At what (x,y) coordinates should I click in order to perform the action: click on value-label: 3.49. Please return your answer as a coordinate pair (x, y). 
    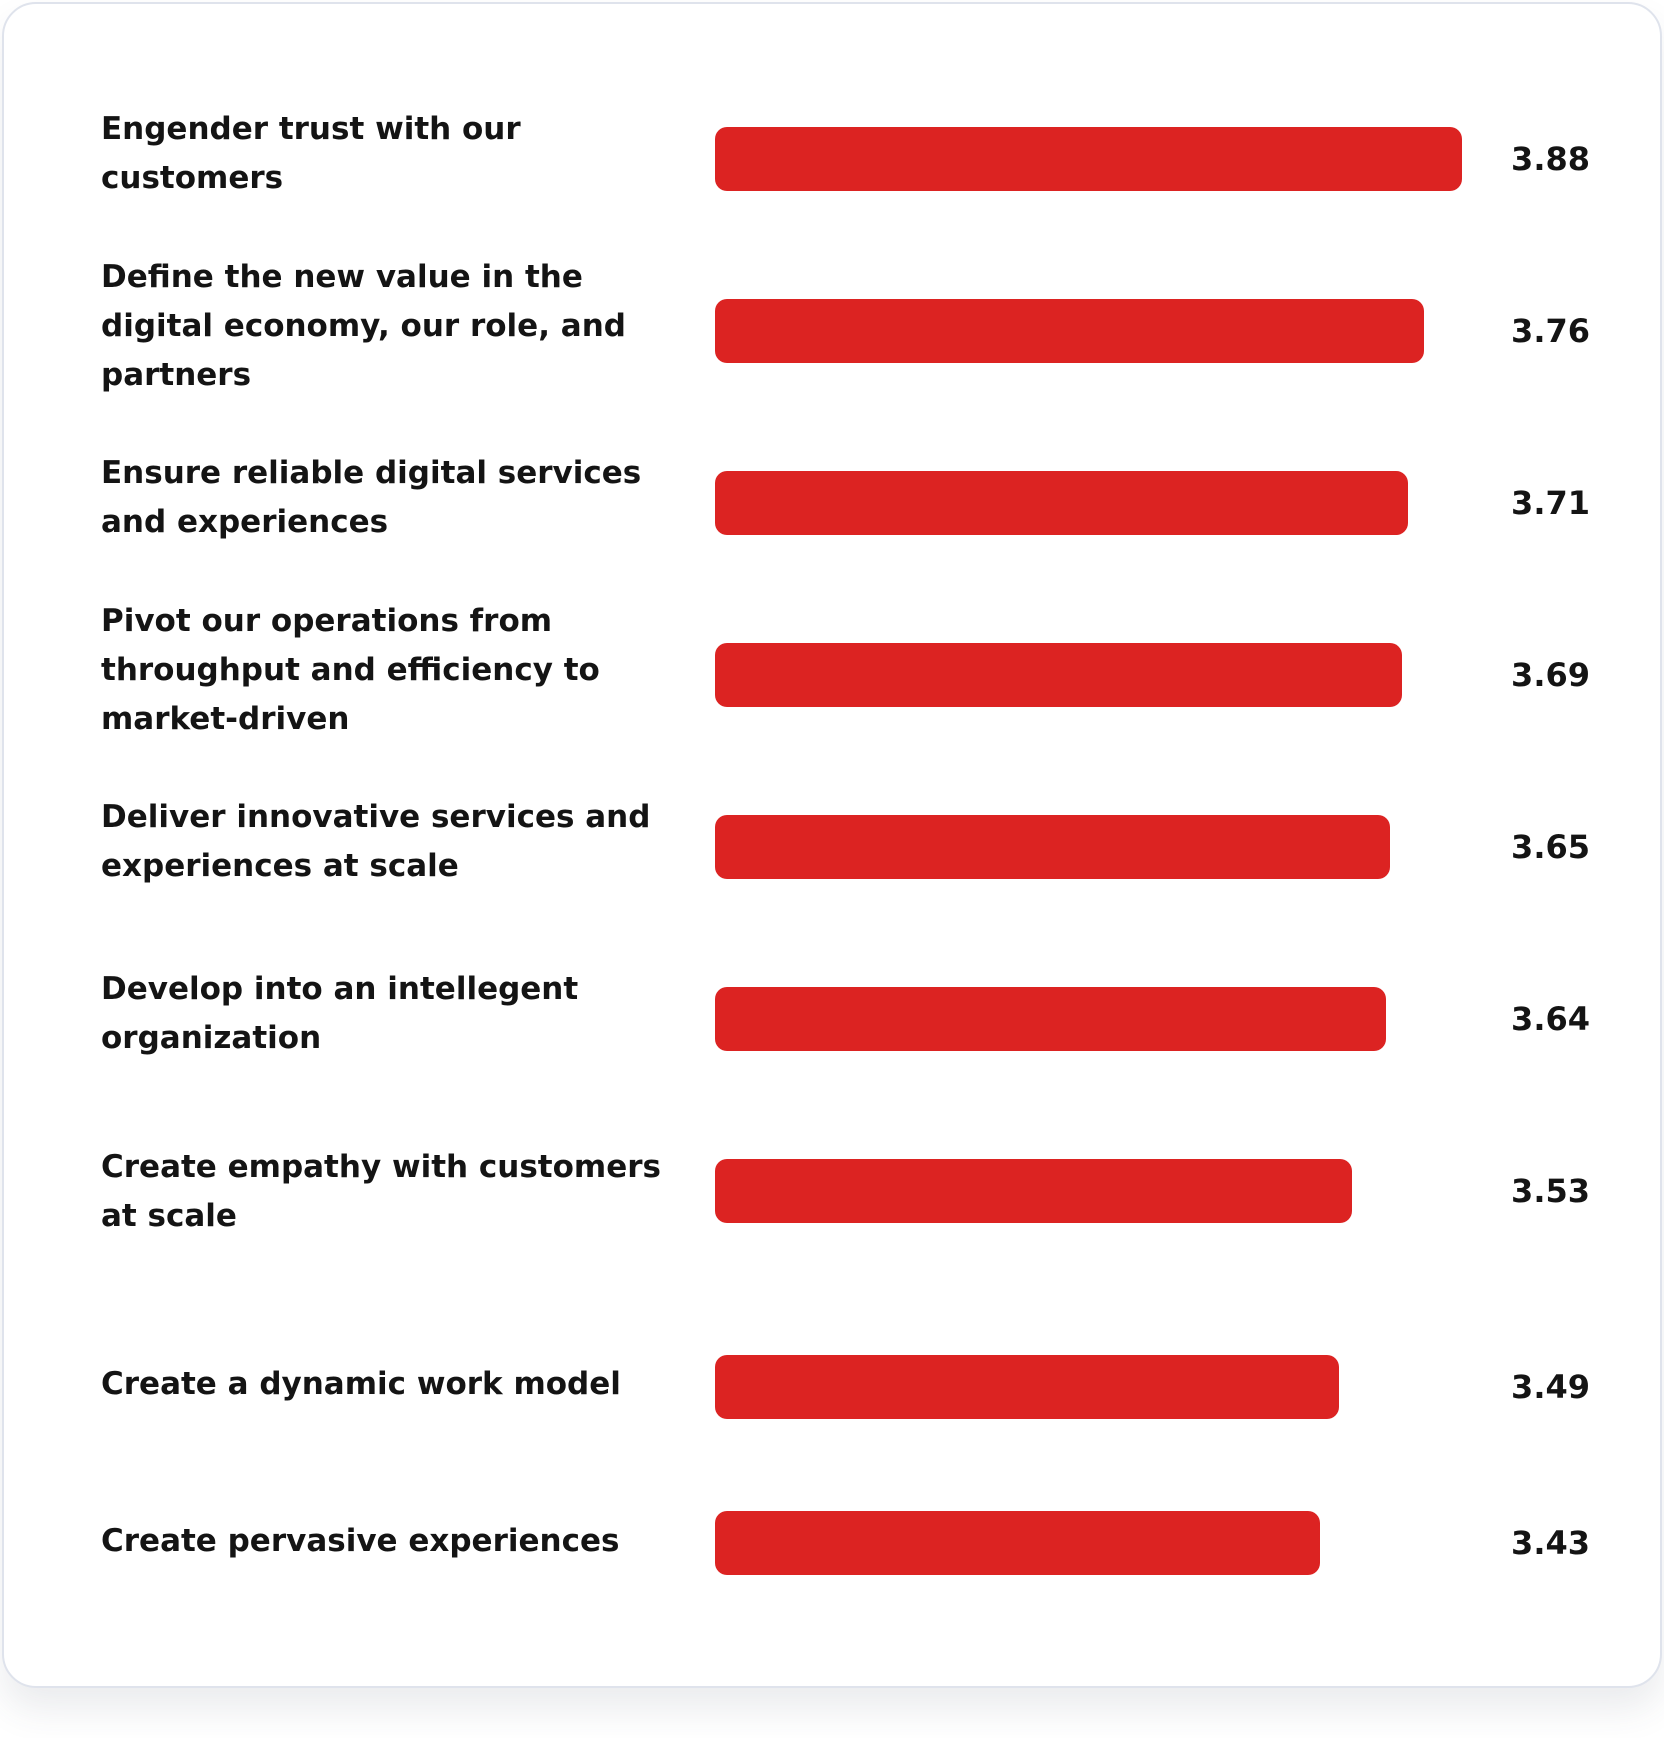
    Looking at the image, I should click on (1550, 1387).